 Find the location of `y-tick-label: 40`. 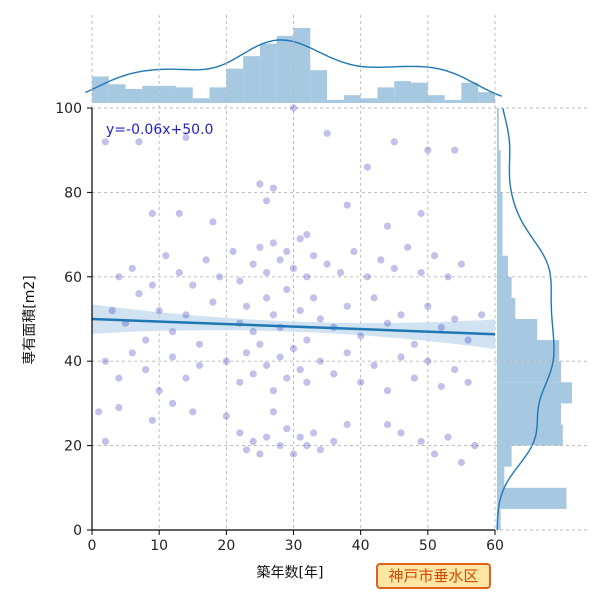

y-tick-label: 40 is located at coordinates (73, 362).